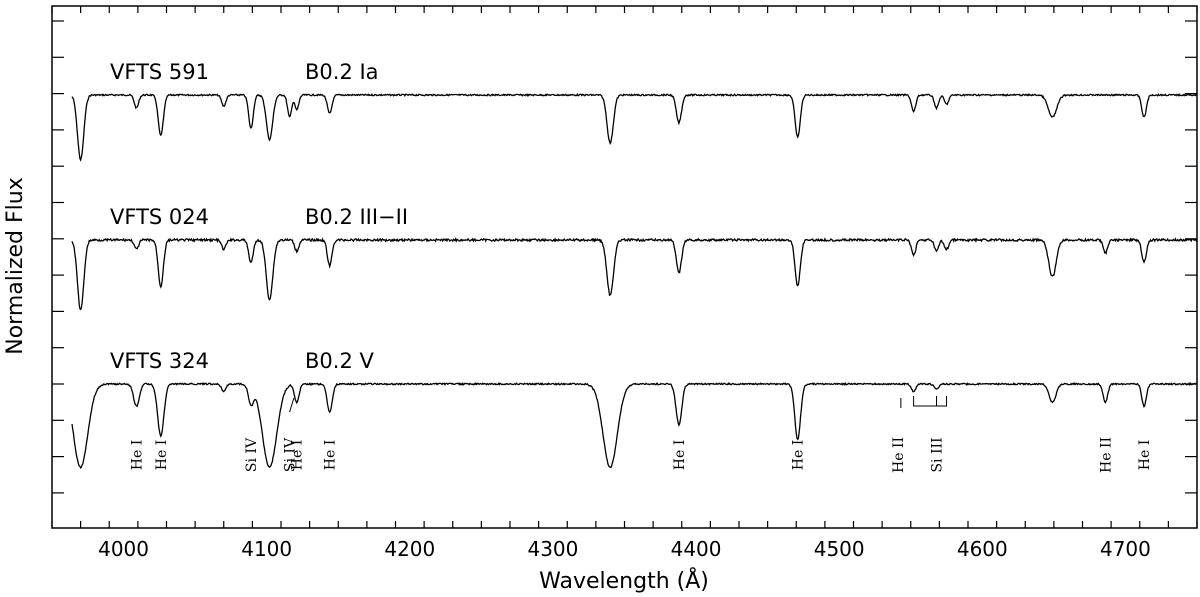 This screenshot has height=597, width=1200. I want to click on si-iii-bracket, so click(930, 401).